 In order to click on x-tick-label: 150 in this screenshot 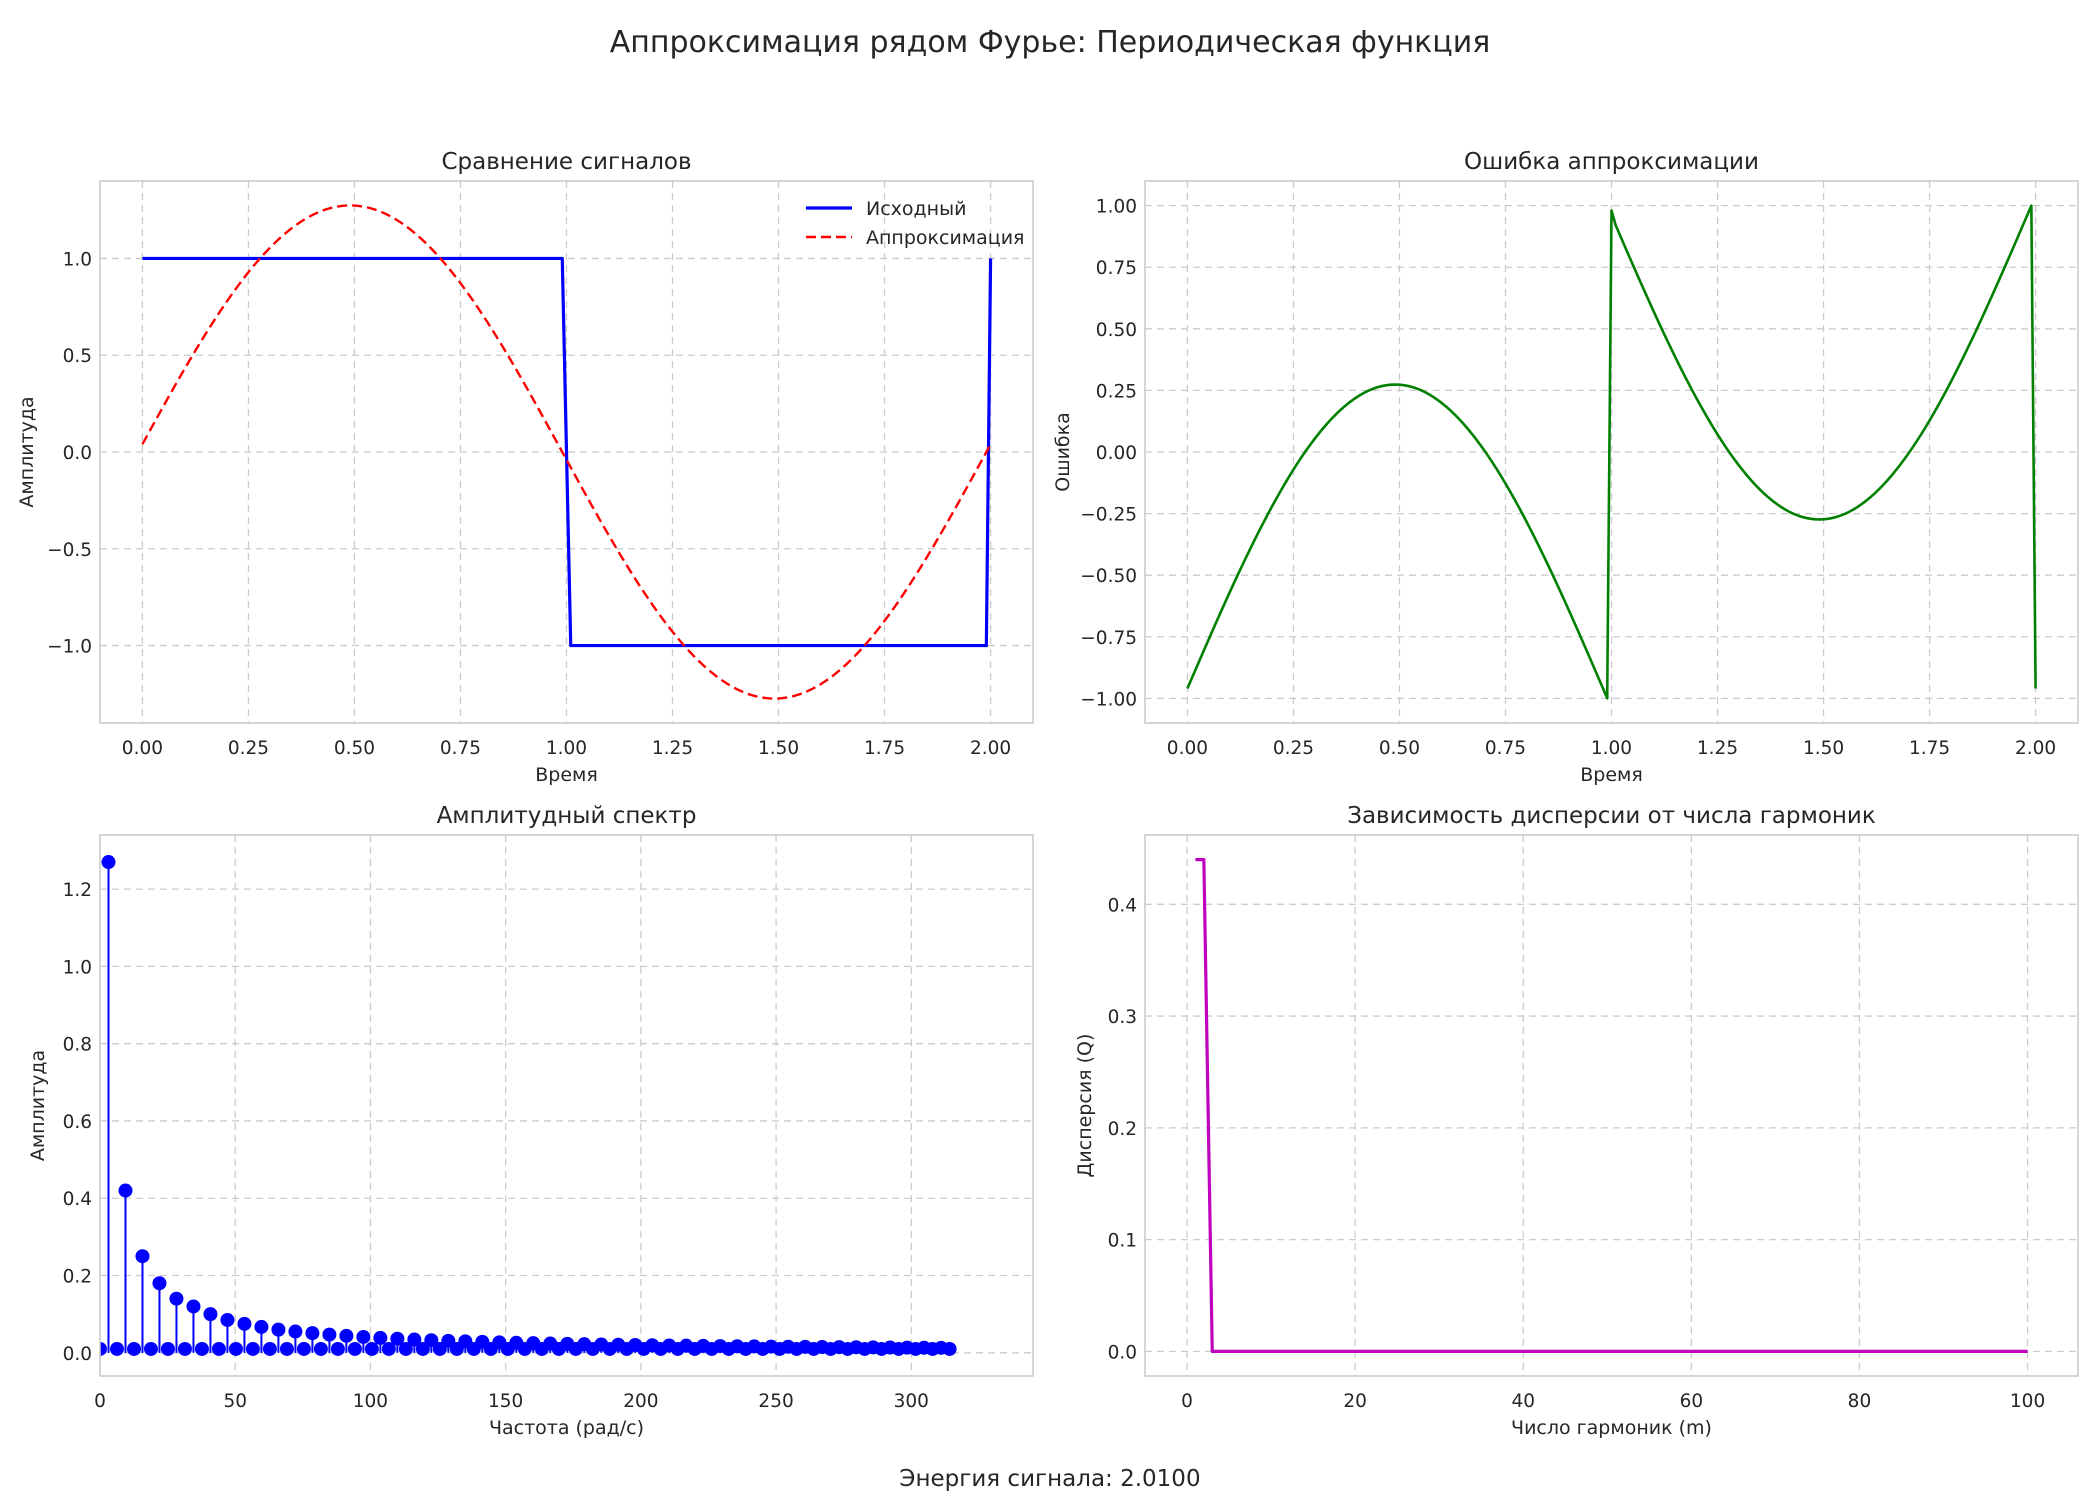, I will do `click(505, 1401)`.